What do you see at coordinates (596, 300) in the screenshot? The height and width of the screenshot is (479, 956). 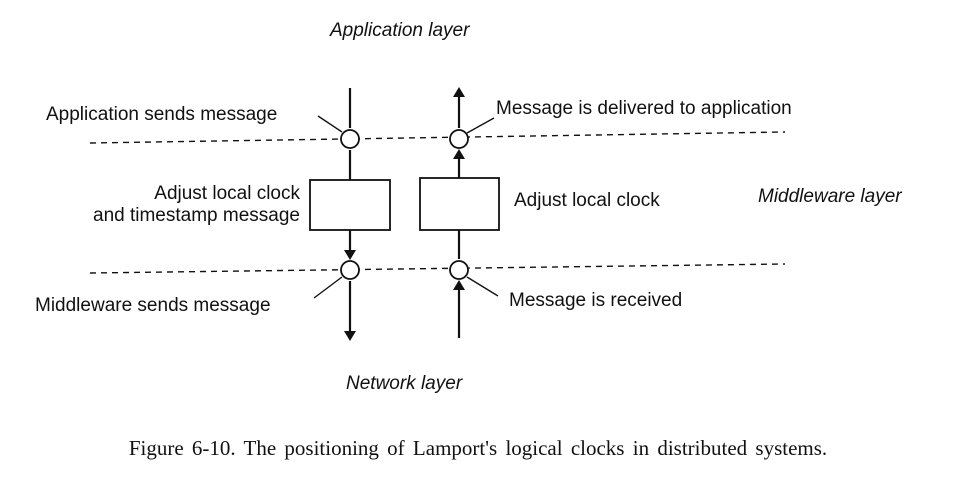 I see `message-received-label: Message is received` at bounding box center [596, 300].